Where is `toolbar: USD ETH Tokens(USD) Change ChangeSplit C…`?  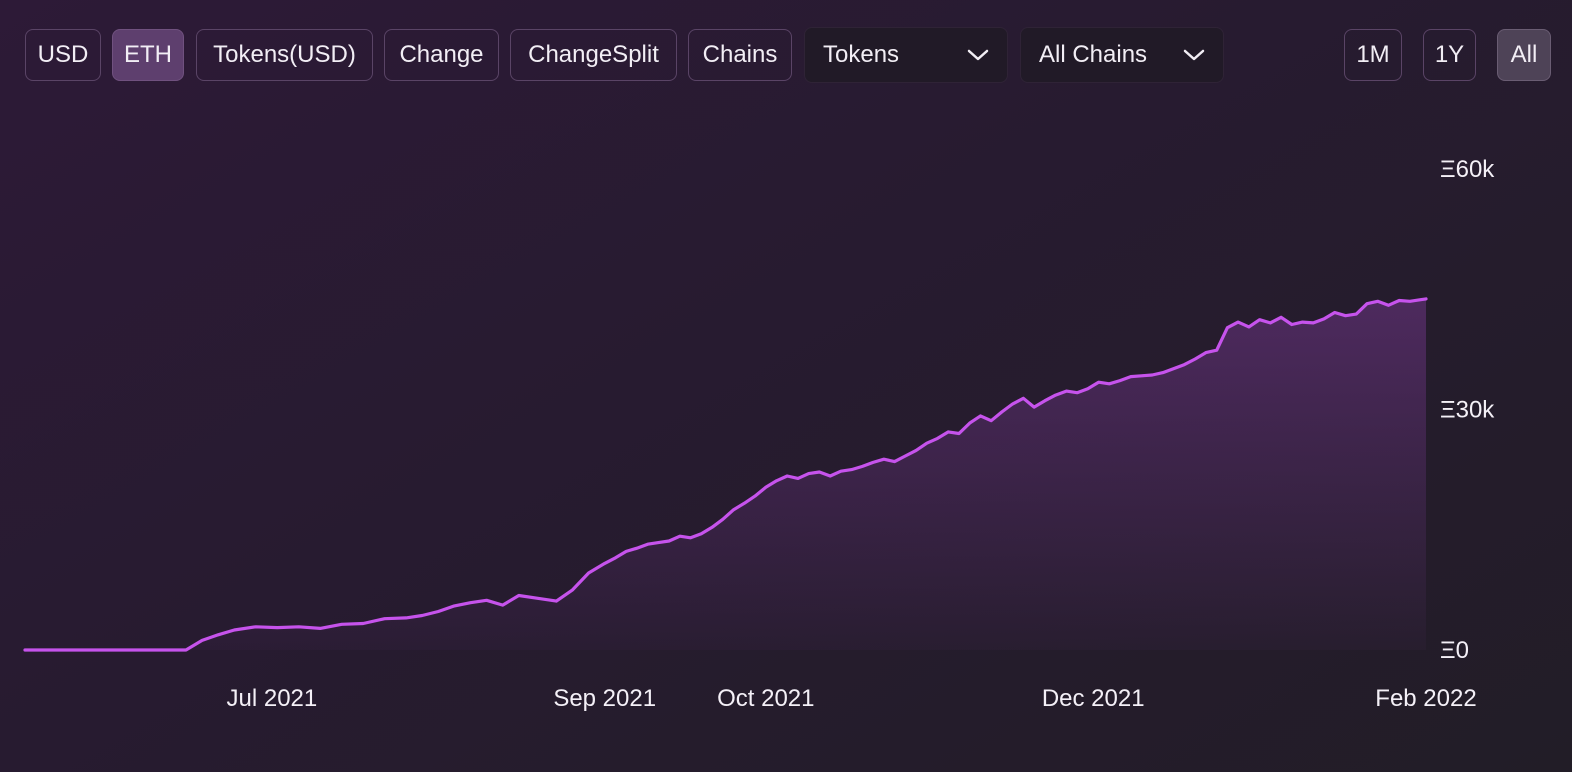 toolbar: USD ETH Tokens(USD) Change ChangeSplit C… is located at coordinates (786, 56).